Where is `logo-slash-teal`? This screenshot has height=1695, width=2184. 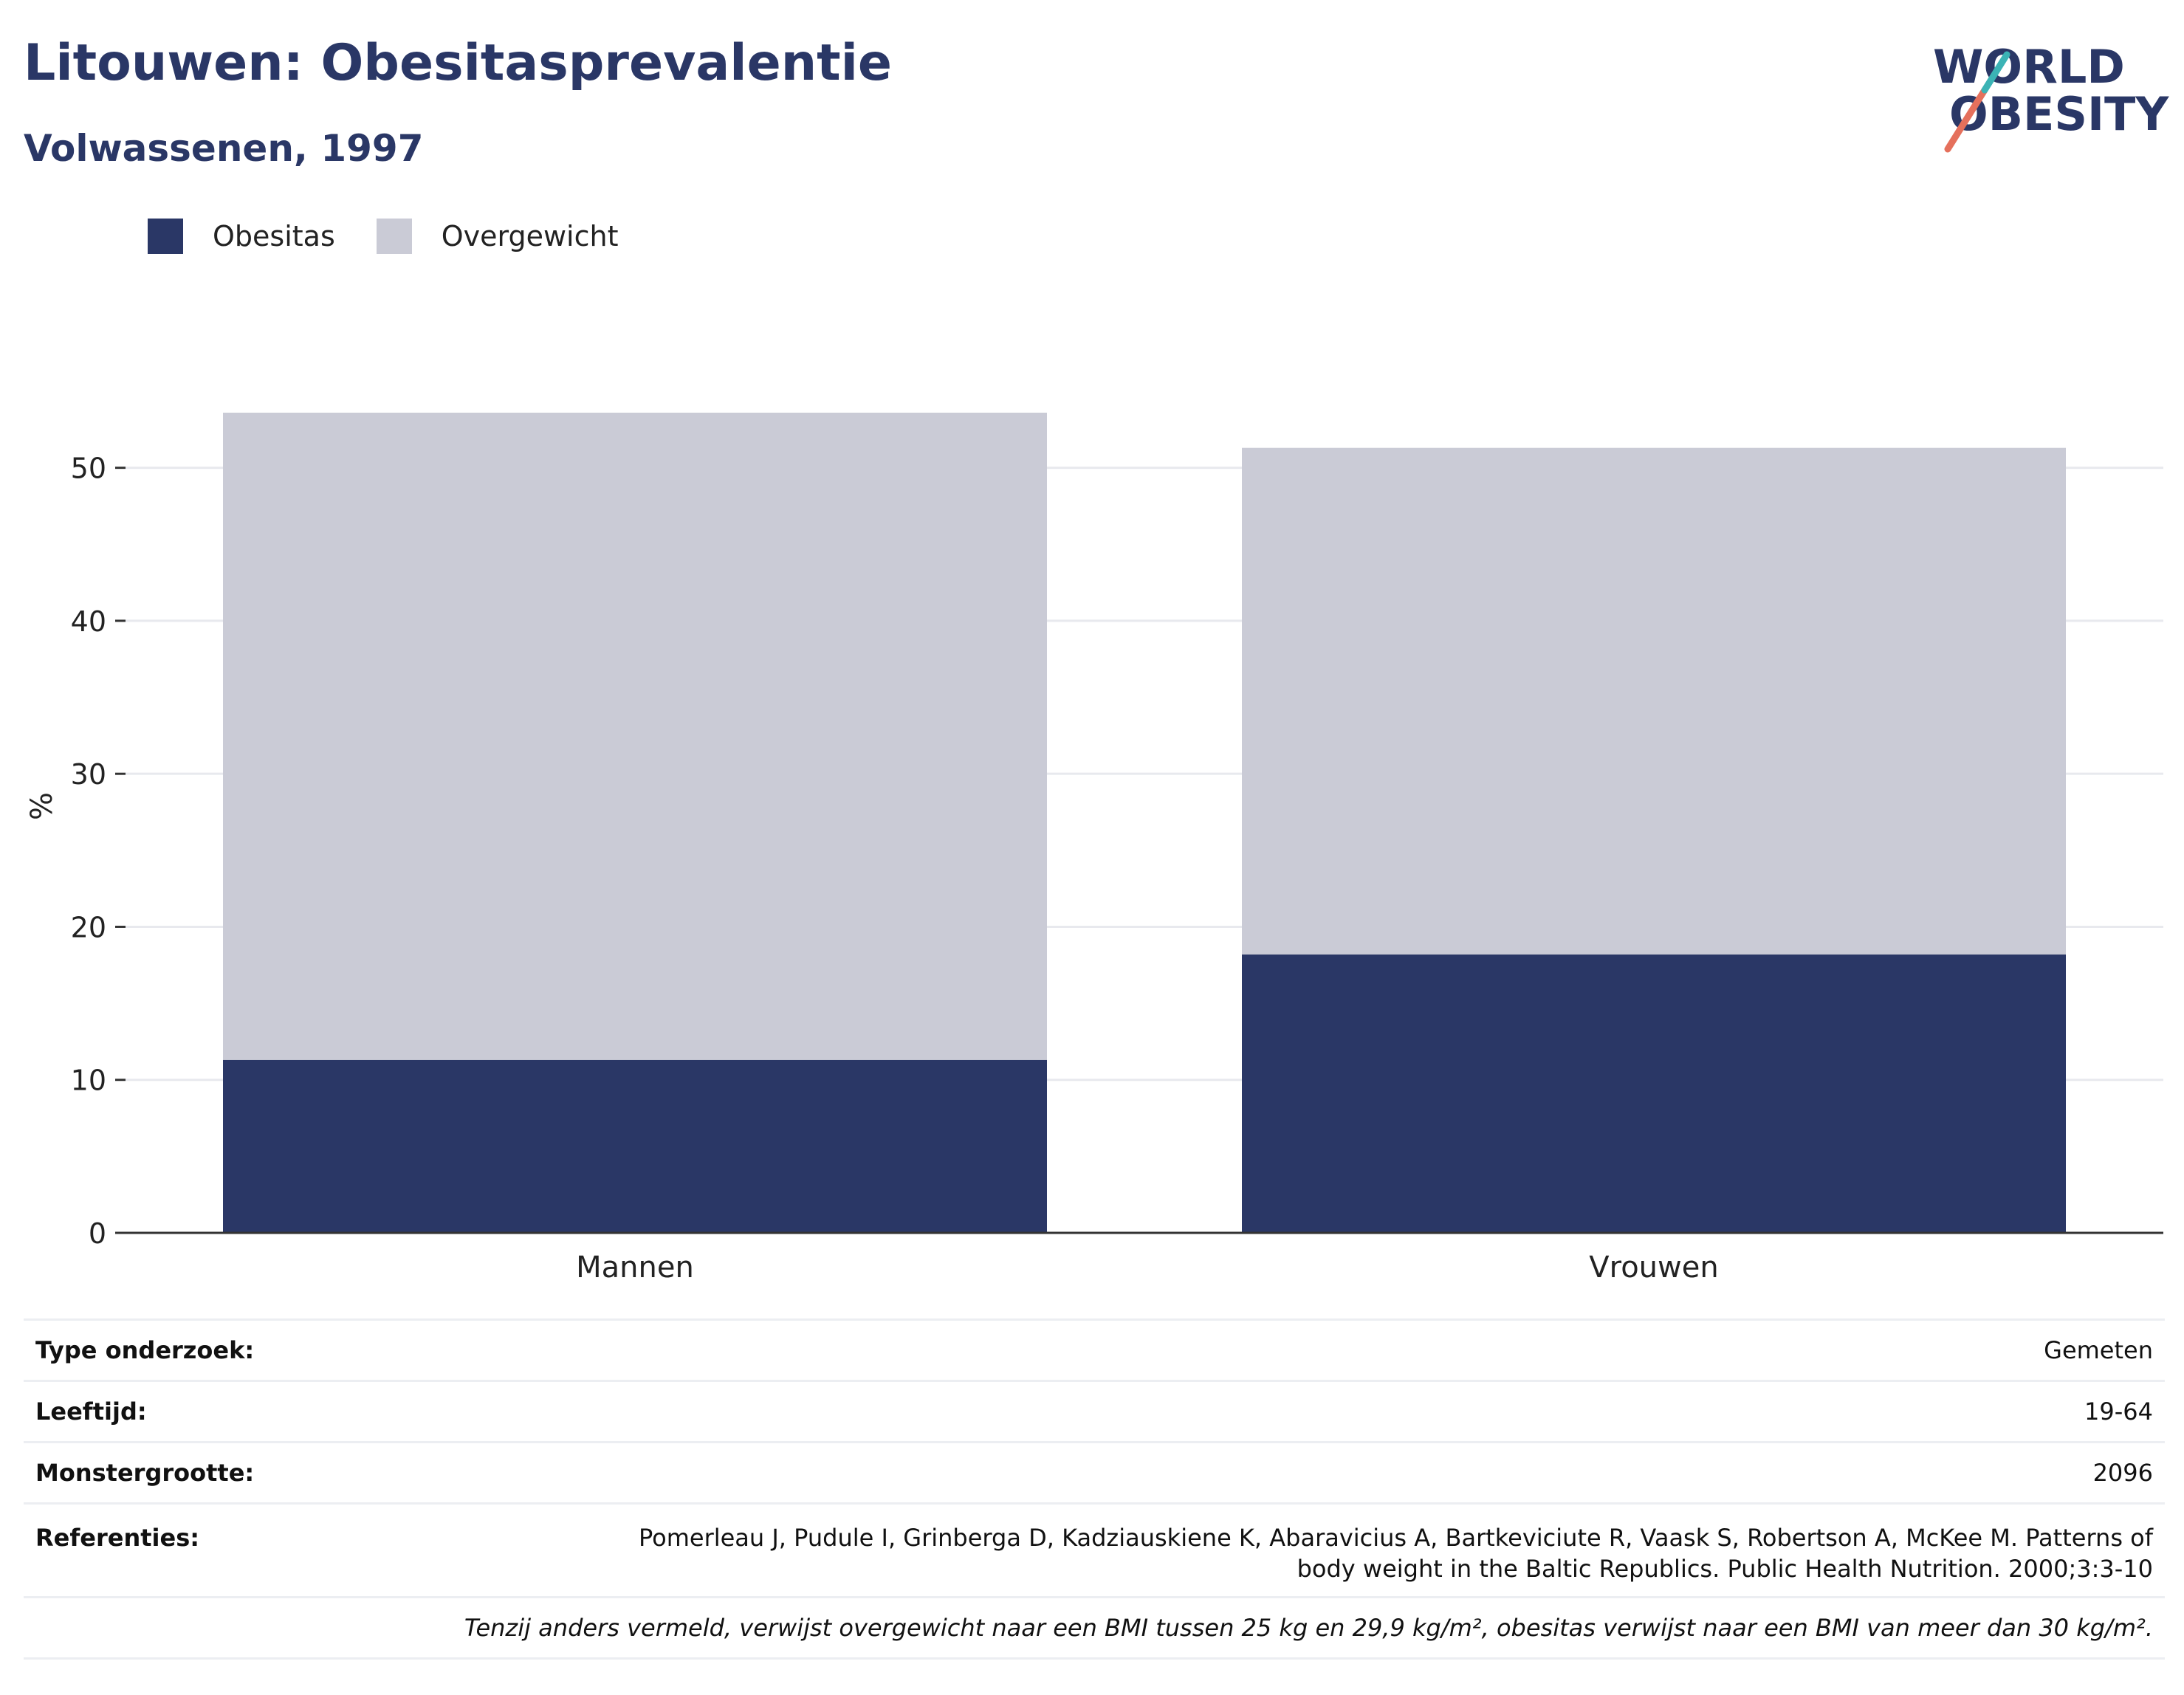
logo-slash-teal is located at coordinates (1996, 72).